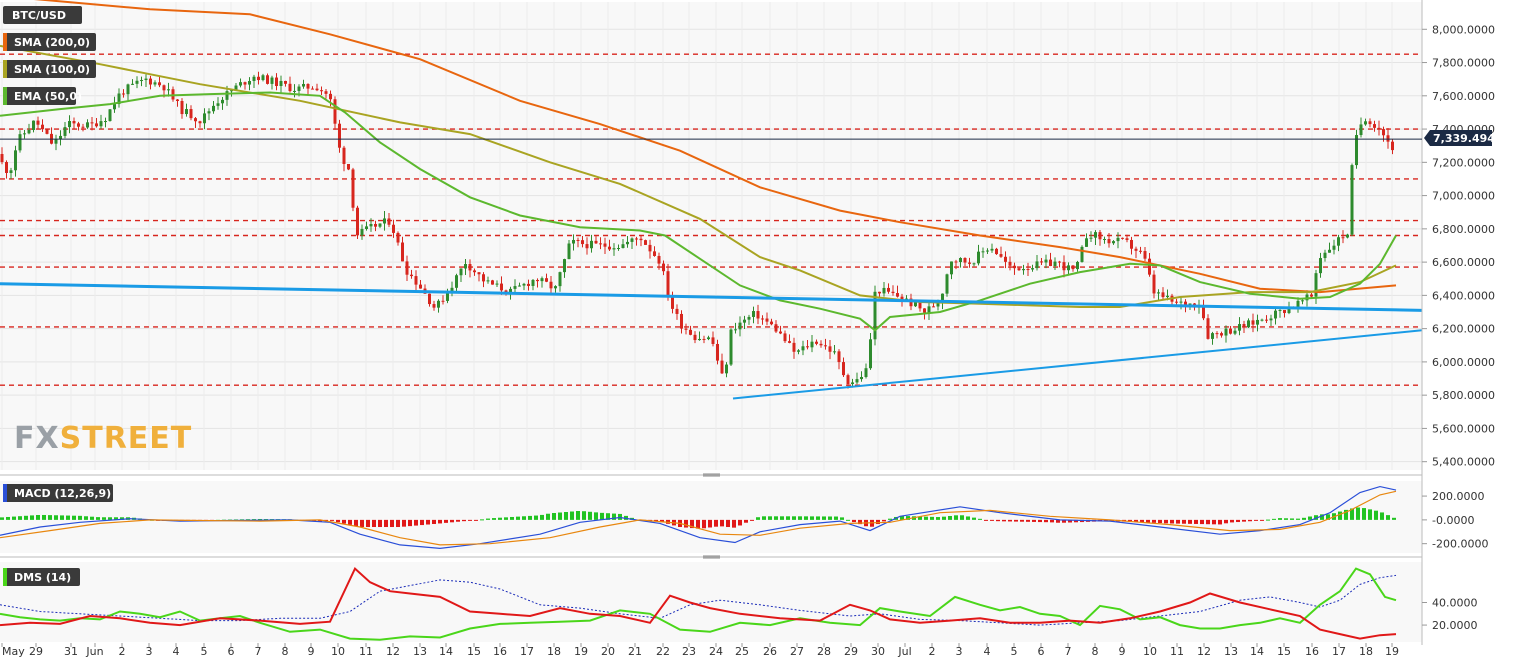 The width and height of the screenshot is (1513, 662). I want to click on di-minus-line, so click(698, 603).